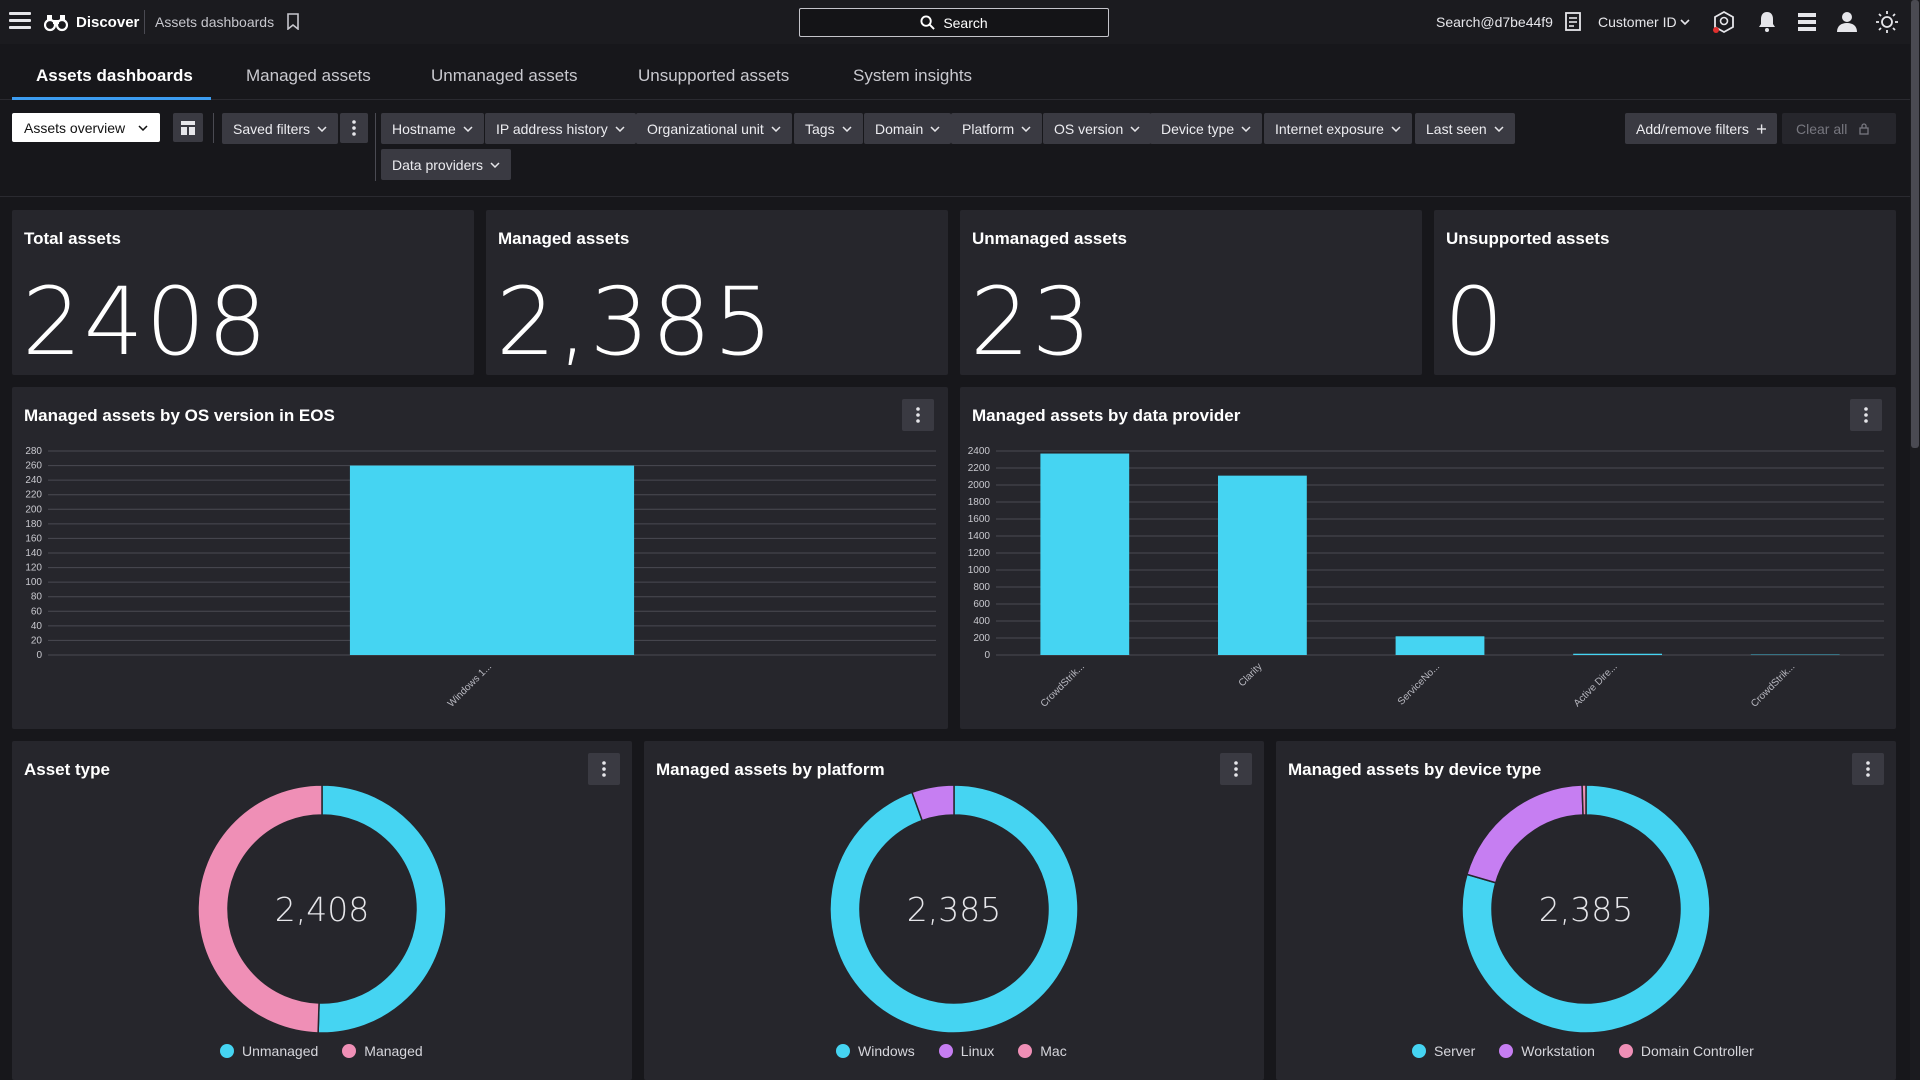 Image resolution: width=1920 pixels, height=1080 pixels. I want to click on chart-card-asset-type: Asset type 2,408 Unmanaged Managed, so click(322, 910).